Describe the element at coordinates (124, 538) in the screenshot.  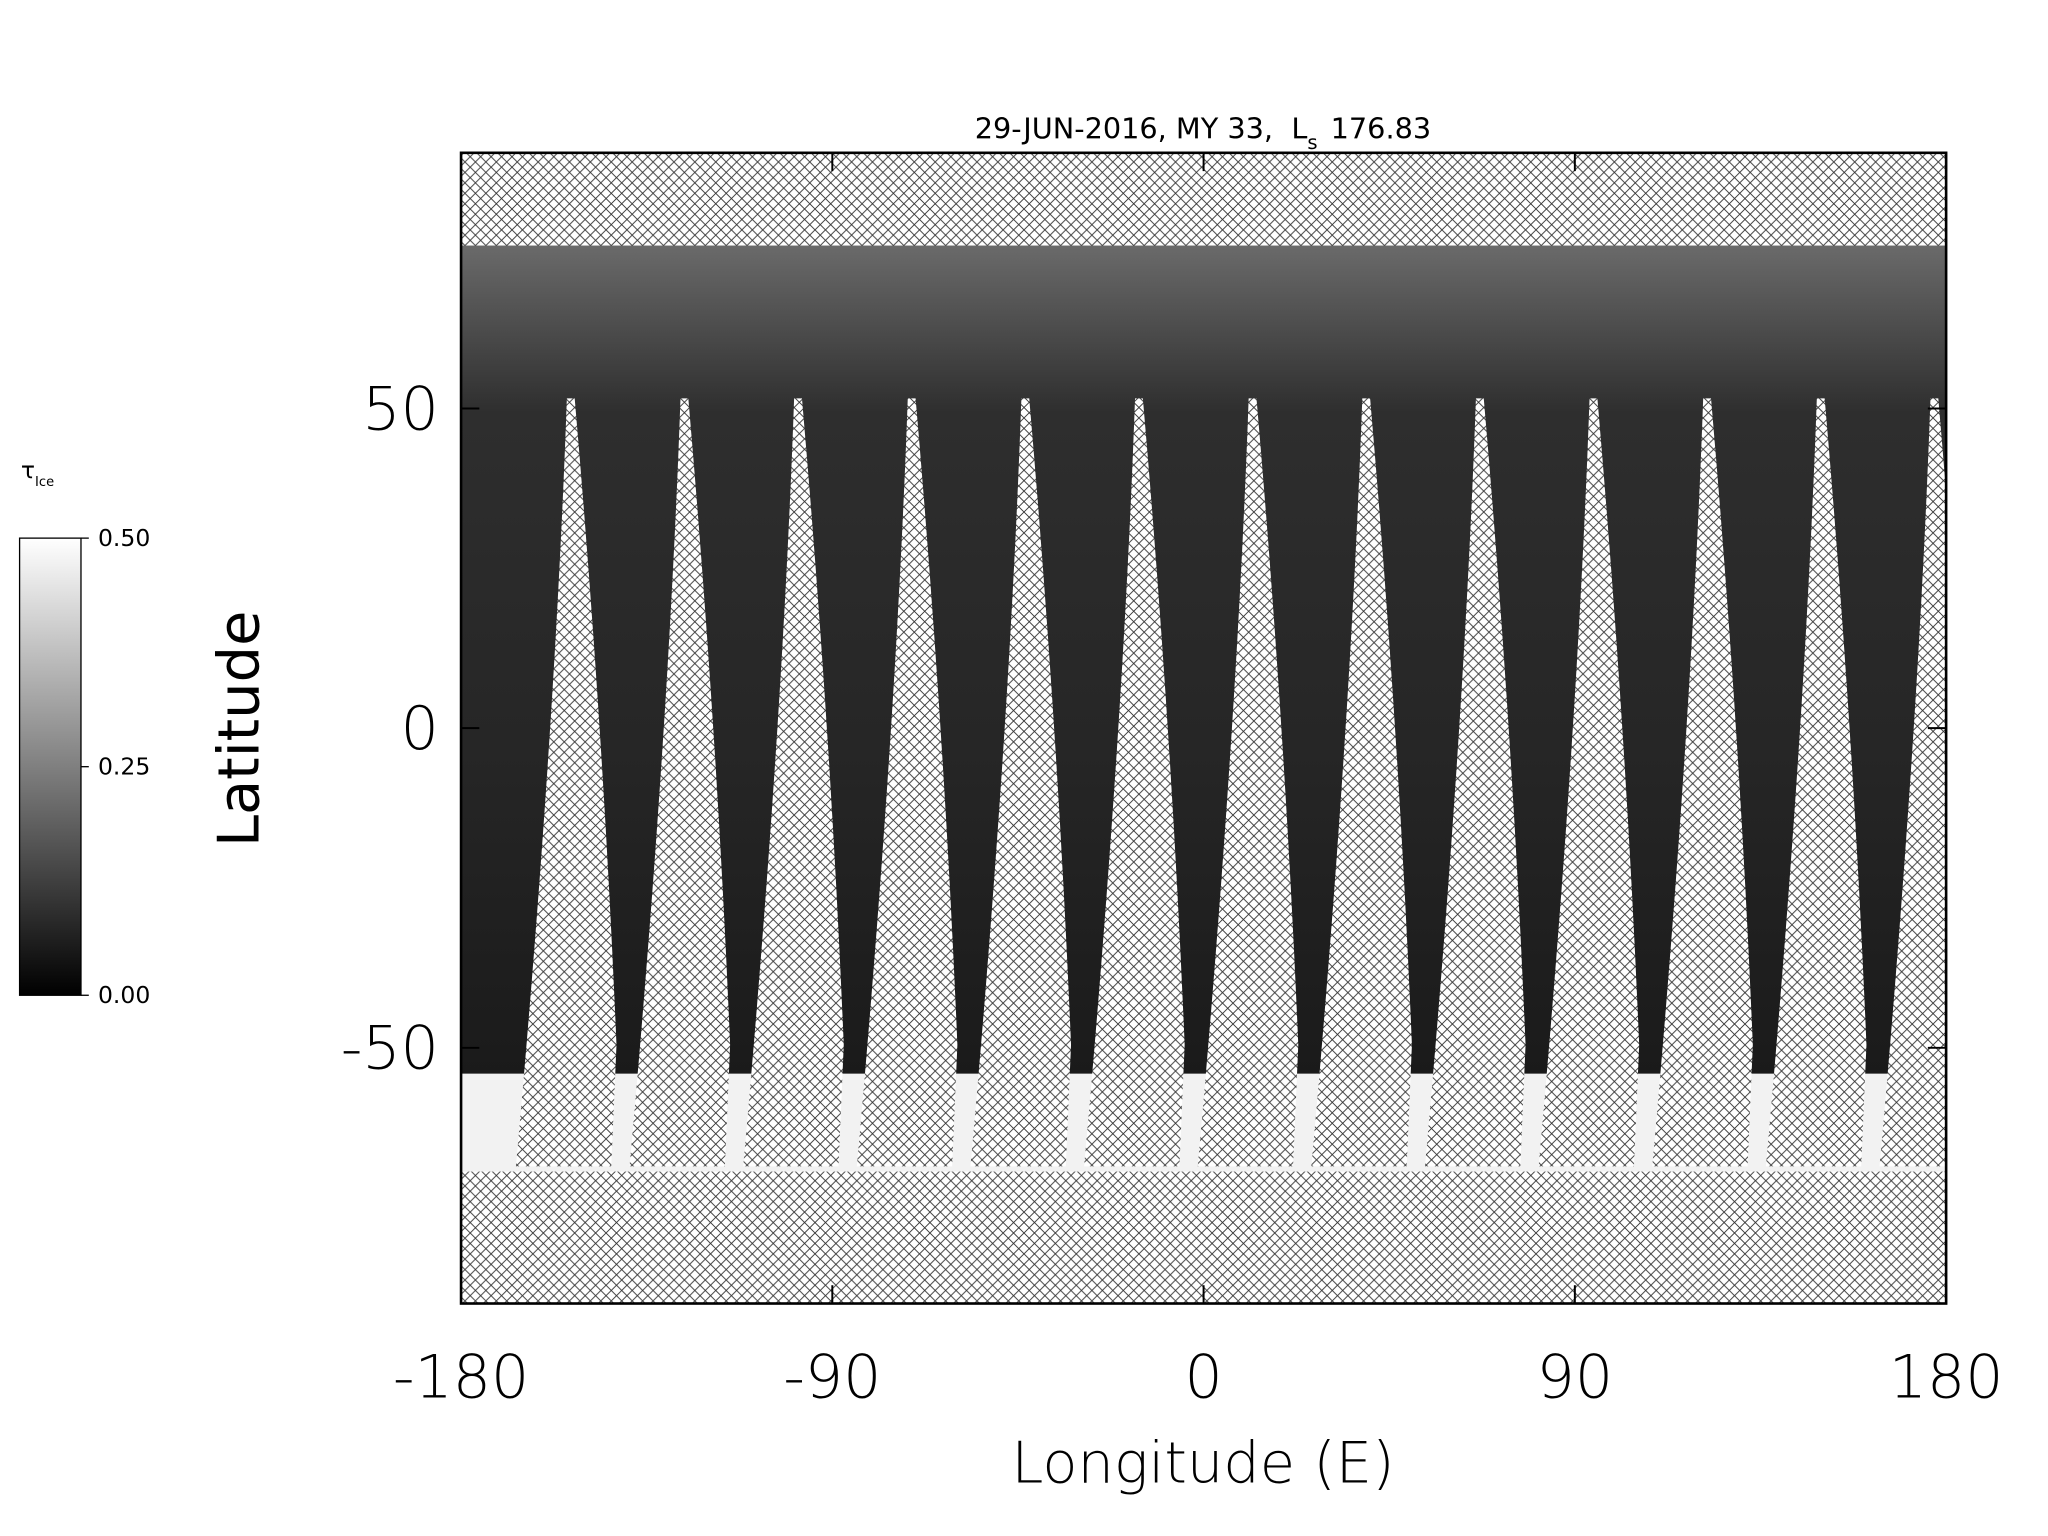
I see `colorbar-tick-label: 0.50` at that location.